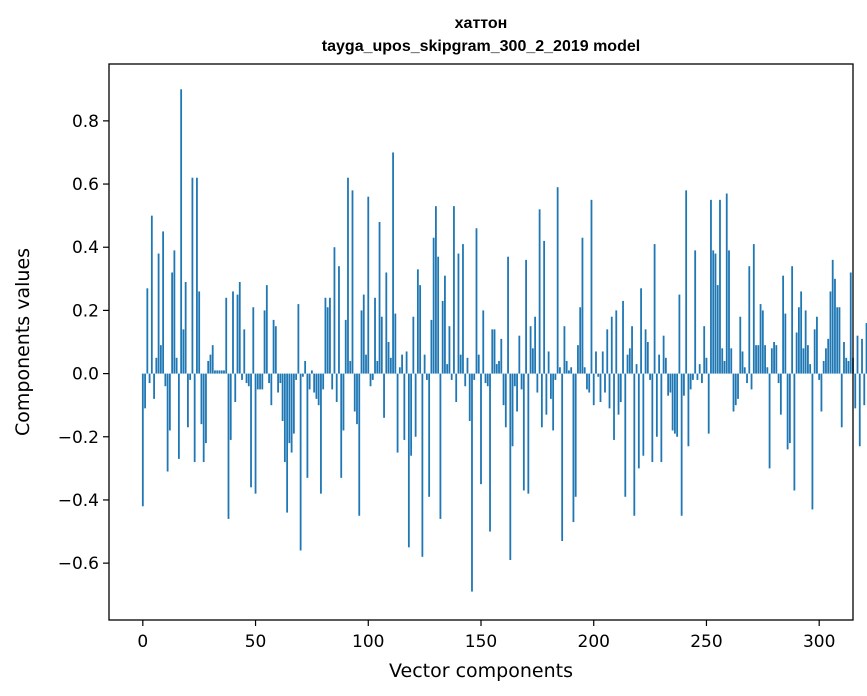 The width and height of the screenshot is (867, 696). What do you see at coordinates (481, 642) in the screenshot?
I see `x-tick-label-150: 150` at bounding box center [481, 642].